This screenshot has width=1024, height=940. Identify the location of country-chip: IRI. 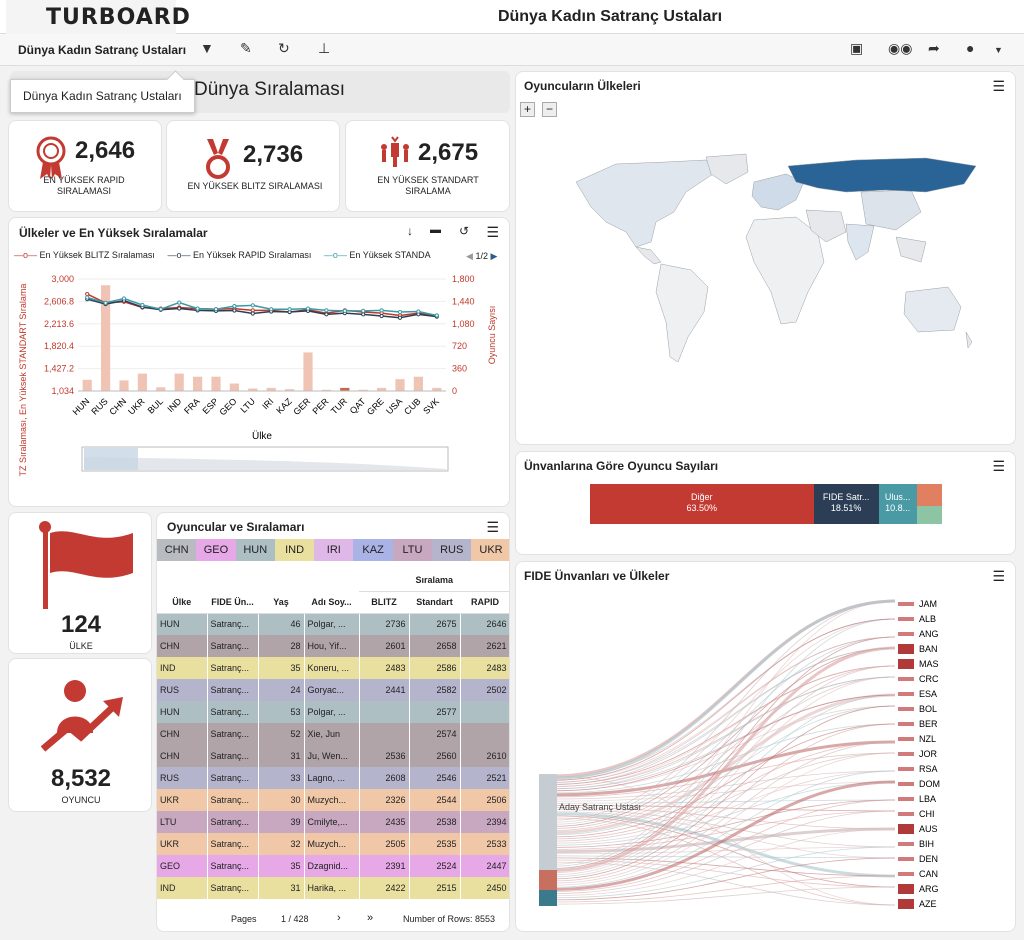
(334, 550).